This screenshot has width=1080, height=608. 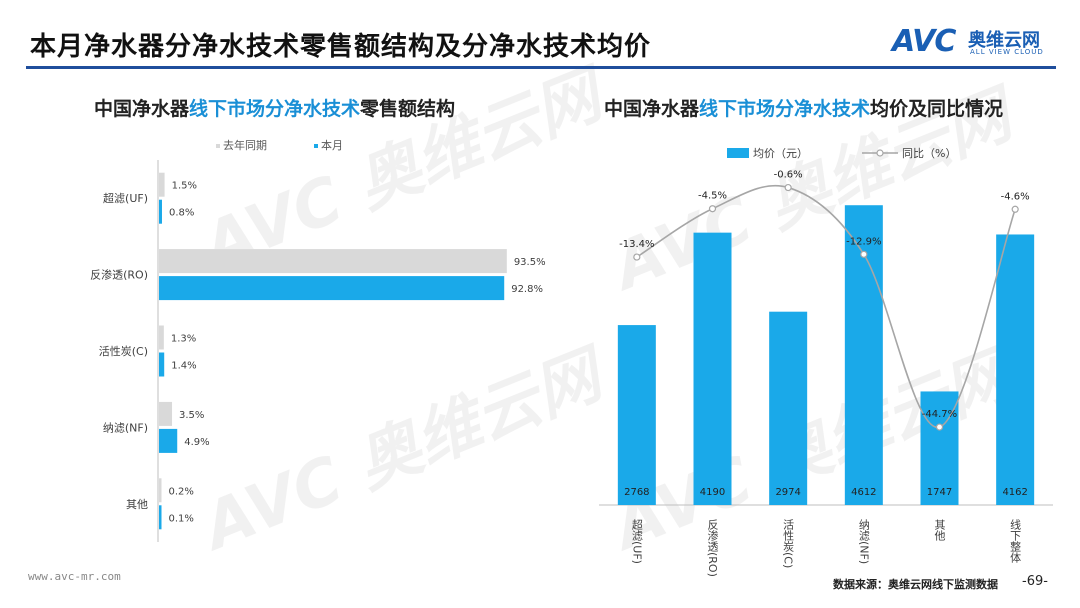 I want to click on right-category-label: 活性炭(C), so click(x=788, y=544).